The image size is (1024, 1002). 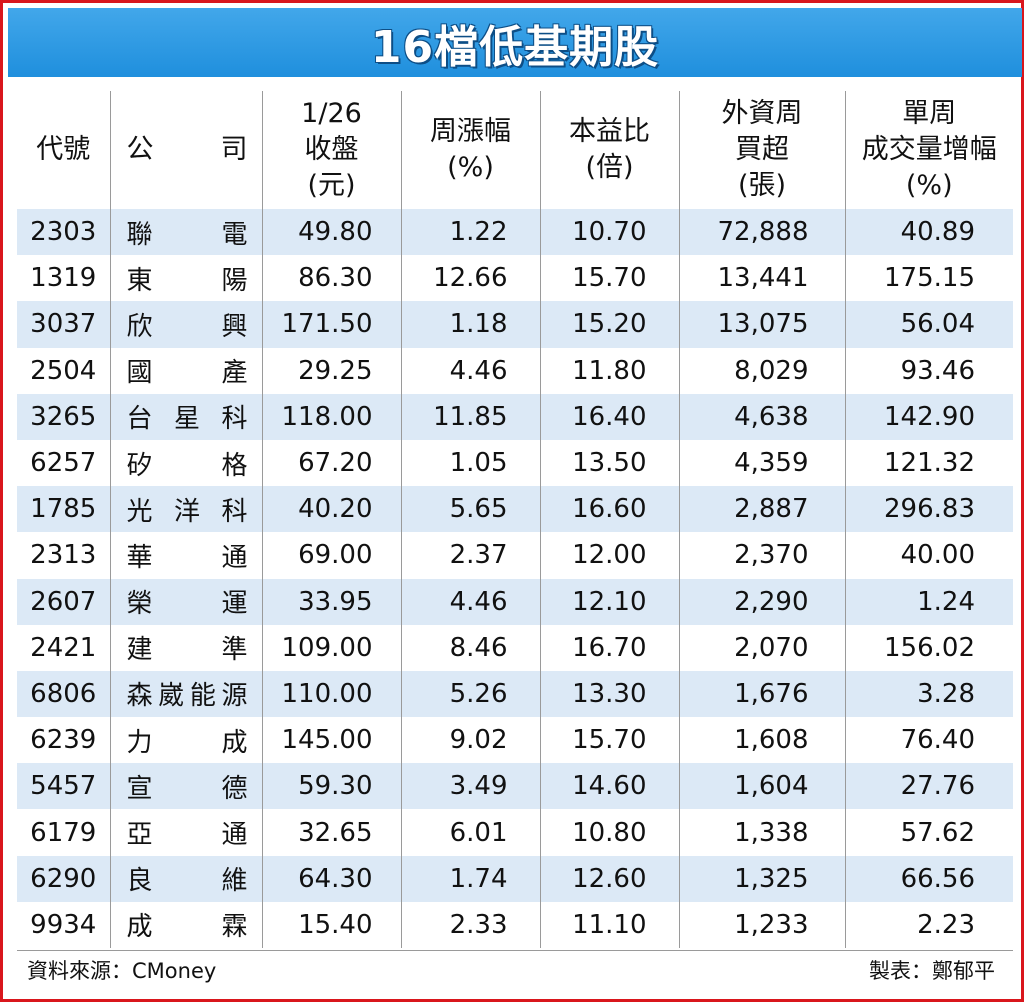 What do you see at coordinates (609, 694) in the screenshot?
I see `cell-pe-ratio: 13.30` at bounding box center [609, 694].